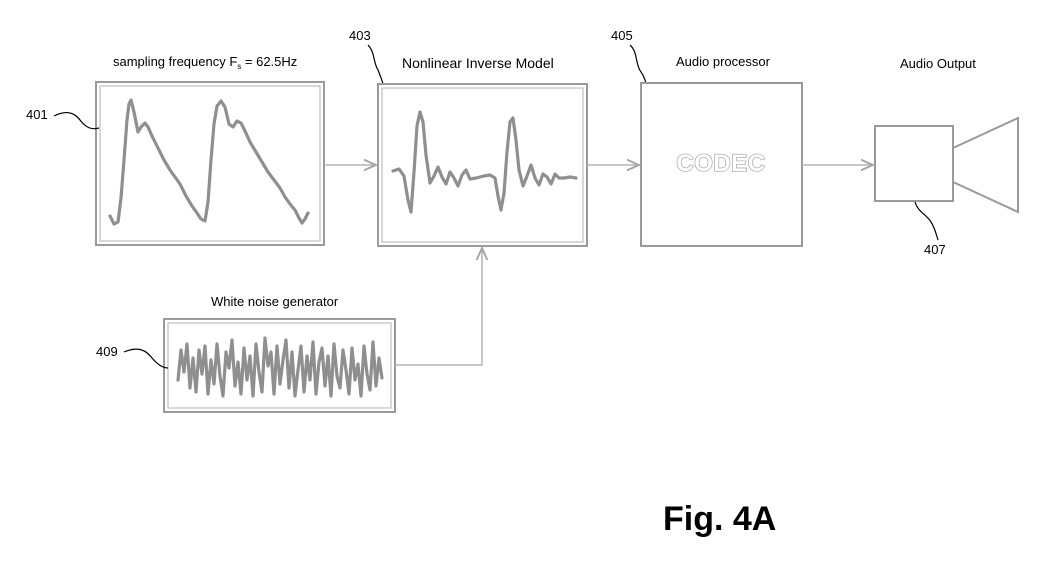 This screenshot has width=1055, height=565. Describe the element at coordinates (360, 35) in the screenshot. I see `inverse-model-ref-number: 403` at that location.